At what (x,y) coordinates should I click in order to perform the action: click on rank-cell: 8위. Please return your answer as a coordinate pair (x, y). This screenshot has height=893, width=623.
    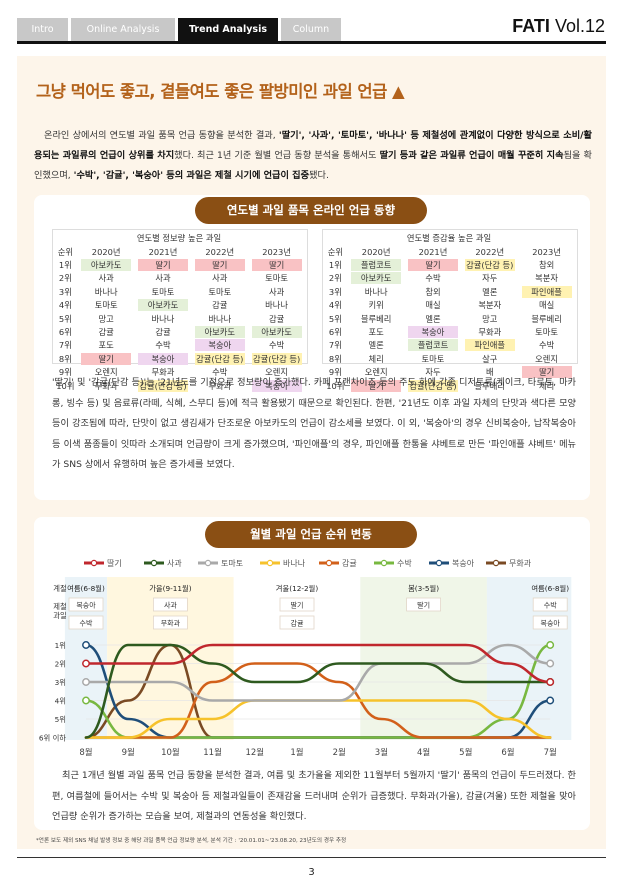
    Looking at the image, I should click on (335, 358).